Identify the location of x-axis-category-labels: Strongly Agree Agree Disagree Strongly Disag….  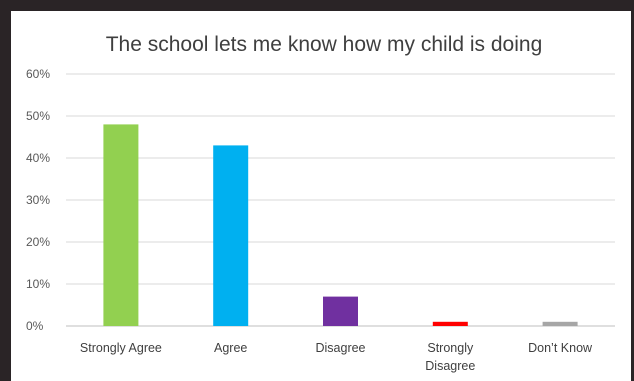
(336, 357).